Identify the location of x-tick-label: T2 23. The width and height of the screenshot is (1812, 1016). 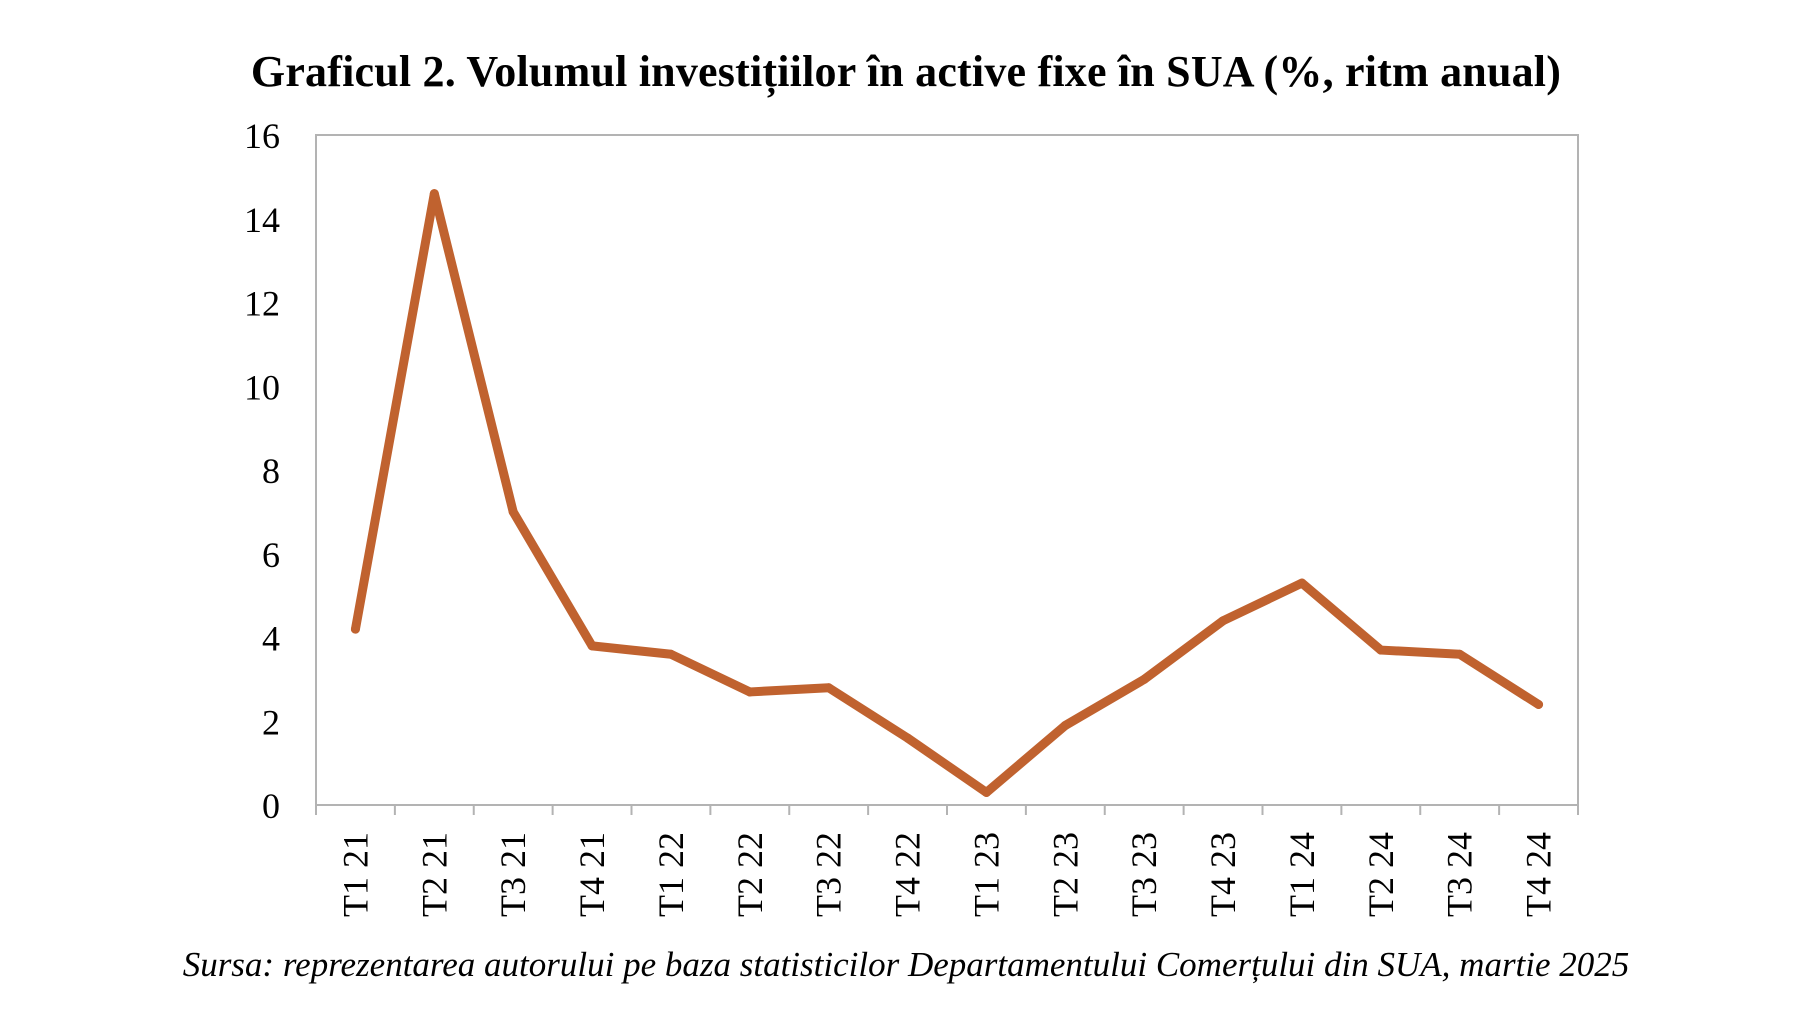
(1065, 874).